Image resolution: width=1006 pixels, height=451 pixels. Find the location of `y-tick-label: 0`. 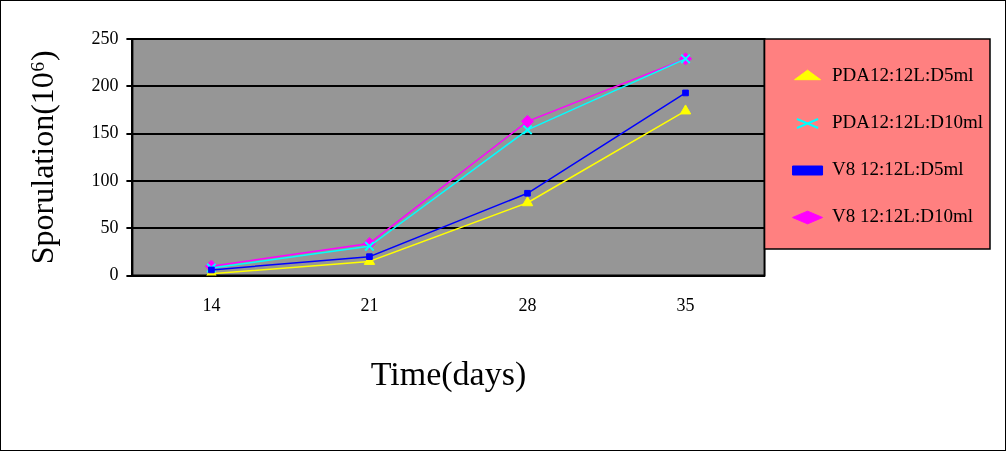

y-tick-label: 0 is located at coordinates (114, 274).